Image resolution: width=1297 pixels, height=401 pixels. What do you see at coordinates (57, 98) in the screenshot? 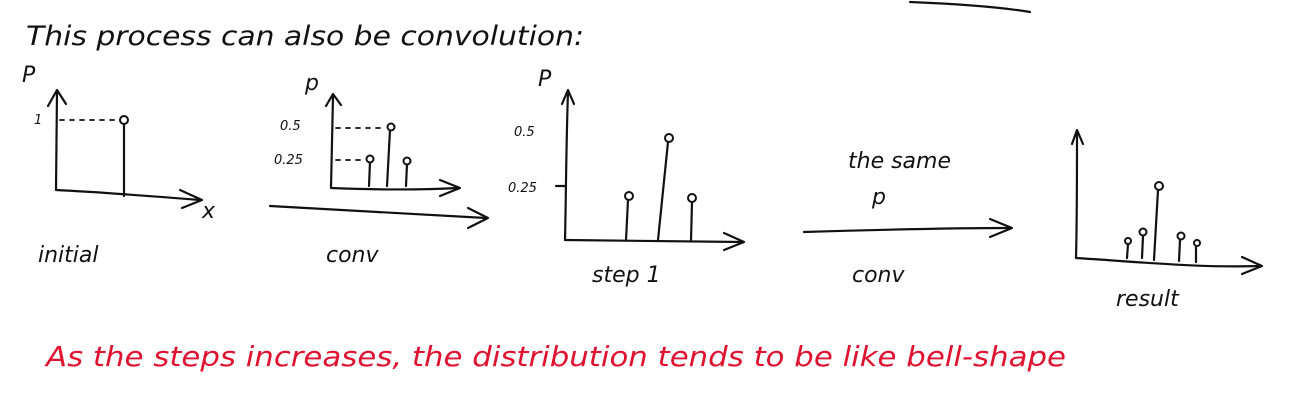
I see `initial-y-arrowhead` at bounding box center [57, 98].